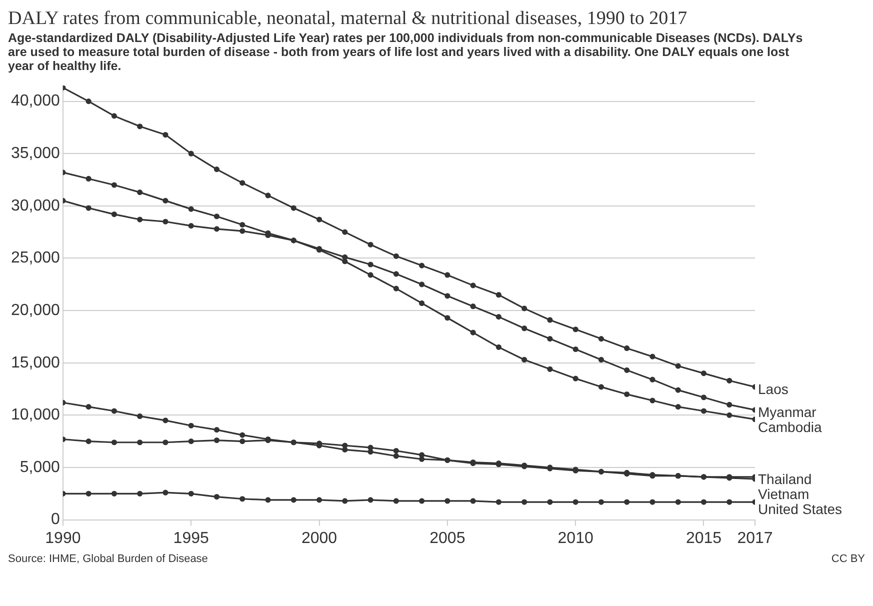 The height and width of the screenshot is (606, 873). Describe the element at coordinates (348, 18) in the screenshot. I see `chart-title: DALY rates from communicable, neonatal, maternal & nutritional diseases, 1990 to 2017` at that location.